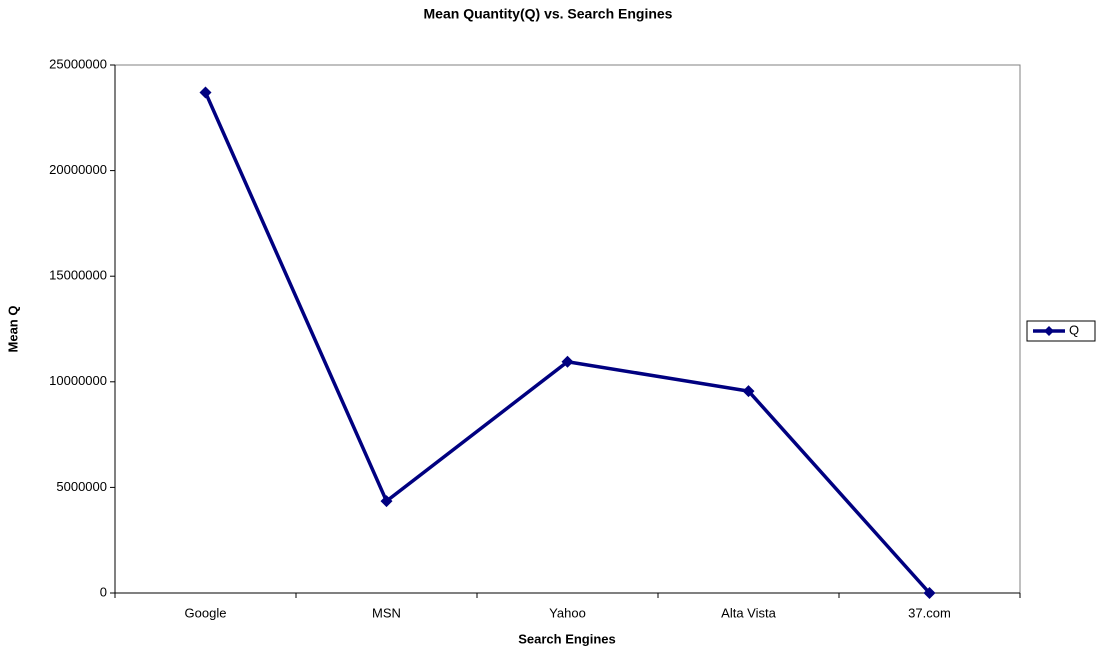 This screenshot has height=651, width=1097. I want to click on y-tick-label: 20000000, so click(78, 169).